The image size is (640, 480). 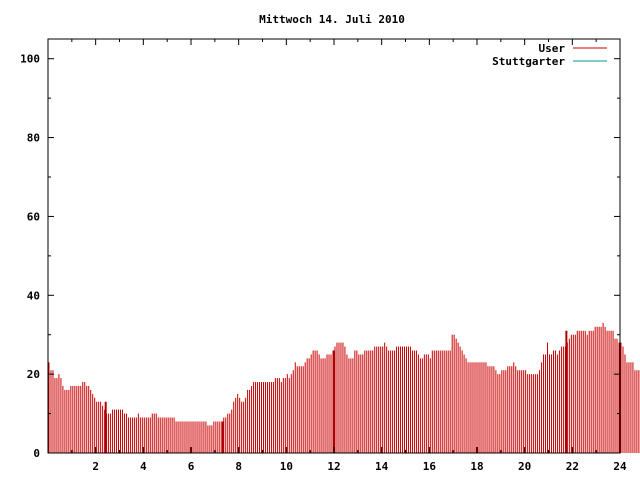 What do you see at coordinates (528, 61) in the screenshot?
I see `legend-label: Stuttgarter` at bounding box center [528, 61].